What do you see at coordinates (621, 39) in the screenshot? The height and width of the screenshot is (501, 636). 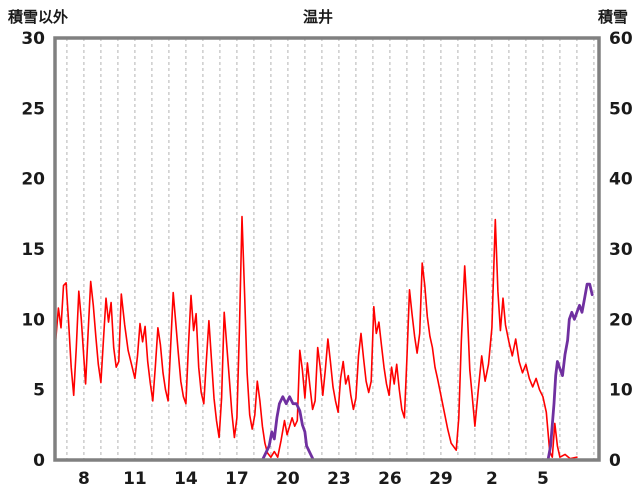 I see `right-axis-tick-label: 60` at bounding box center [621, 39].